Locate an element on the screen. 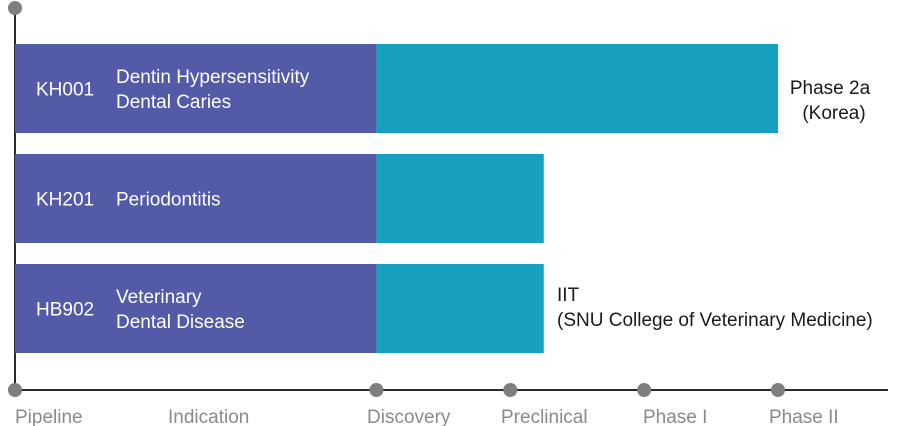 This screenshot has width=917, height=426. stage-label-pipeline: Pipeline is located at coordinates (49, 416).